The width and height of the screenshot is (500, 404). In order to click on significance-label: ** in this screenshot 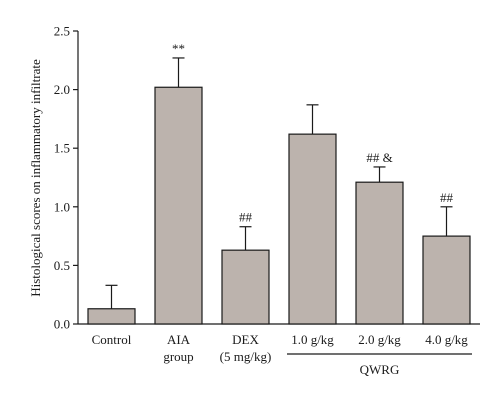, I will do `click(178, 48)`.